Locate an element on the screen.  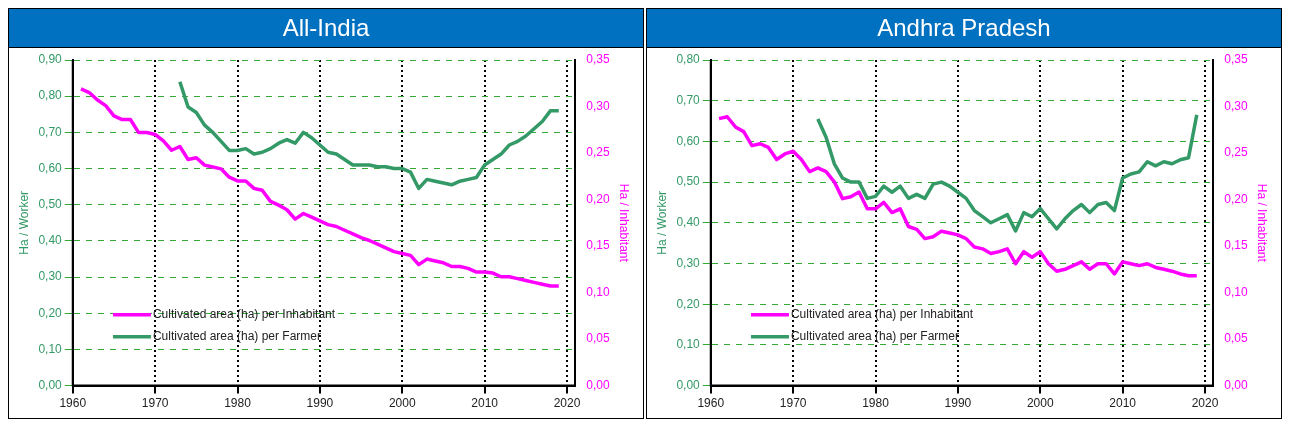
y-tick-label: 0,90 is located at coordinates (50, 59).